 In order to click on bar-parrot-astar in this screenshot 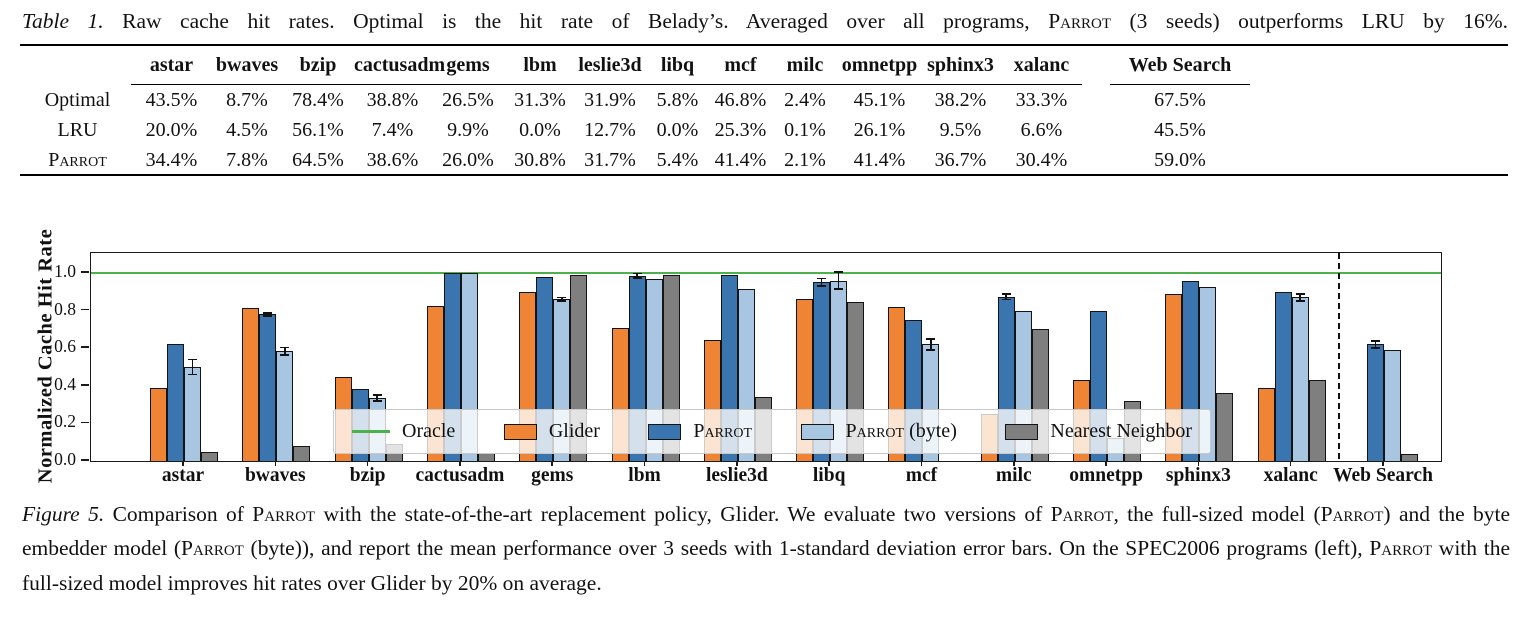, I will do `click(175, 402)`.